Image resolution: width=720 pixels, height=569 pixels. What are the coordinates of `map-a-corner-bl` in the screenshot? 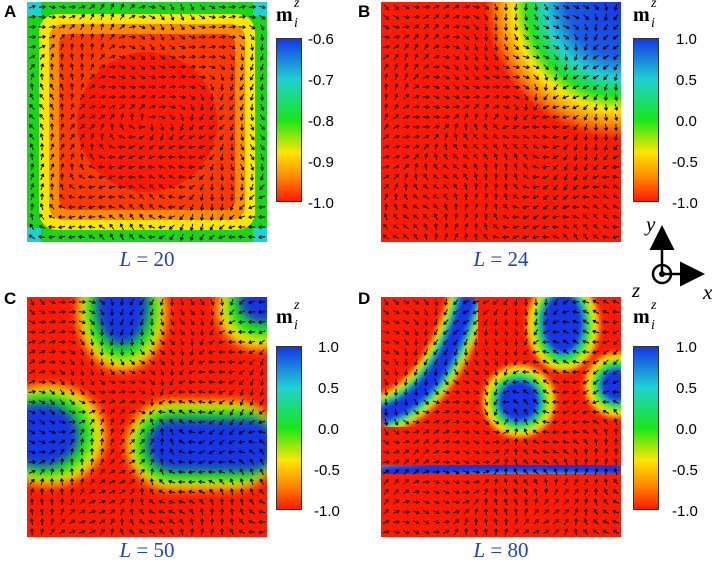 It's located at (34, 235).